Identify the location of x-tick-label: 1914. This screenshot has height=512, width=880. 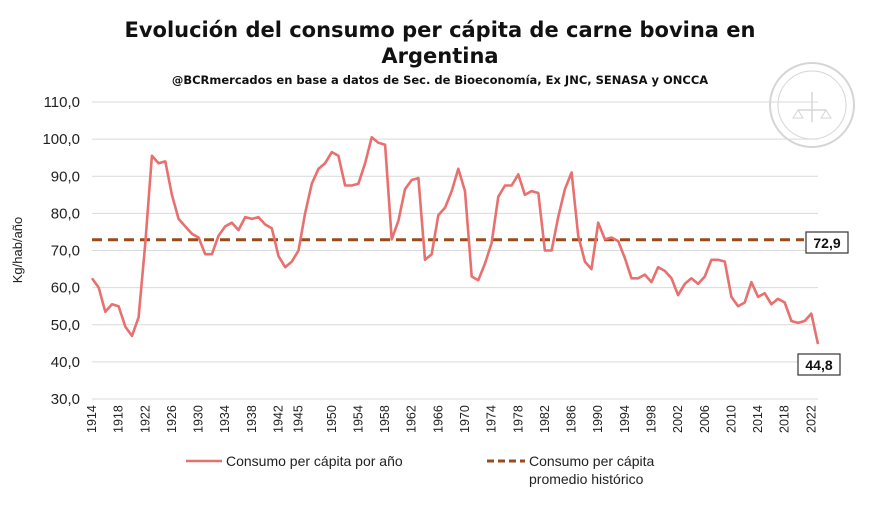
(92, 419).